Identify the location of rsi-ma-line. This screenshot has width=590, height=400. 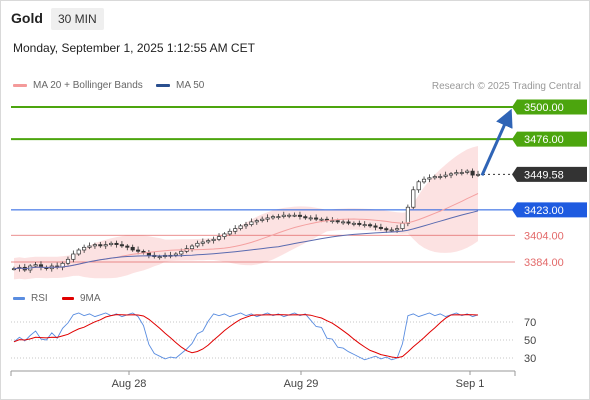
(246, 336).